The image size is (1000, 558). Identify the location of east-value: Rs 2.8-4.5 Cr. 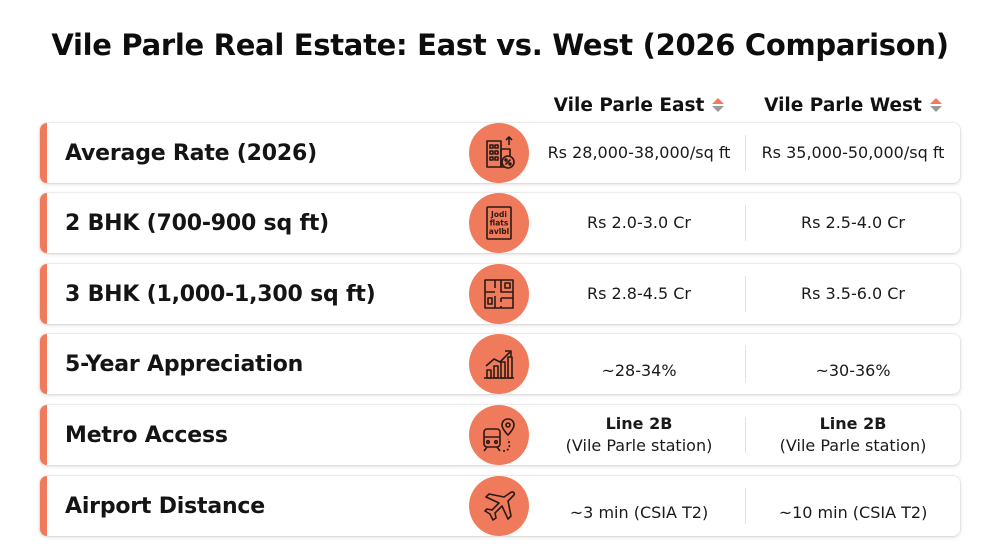
(639, 294).